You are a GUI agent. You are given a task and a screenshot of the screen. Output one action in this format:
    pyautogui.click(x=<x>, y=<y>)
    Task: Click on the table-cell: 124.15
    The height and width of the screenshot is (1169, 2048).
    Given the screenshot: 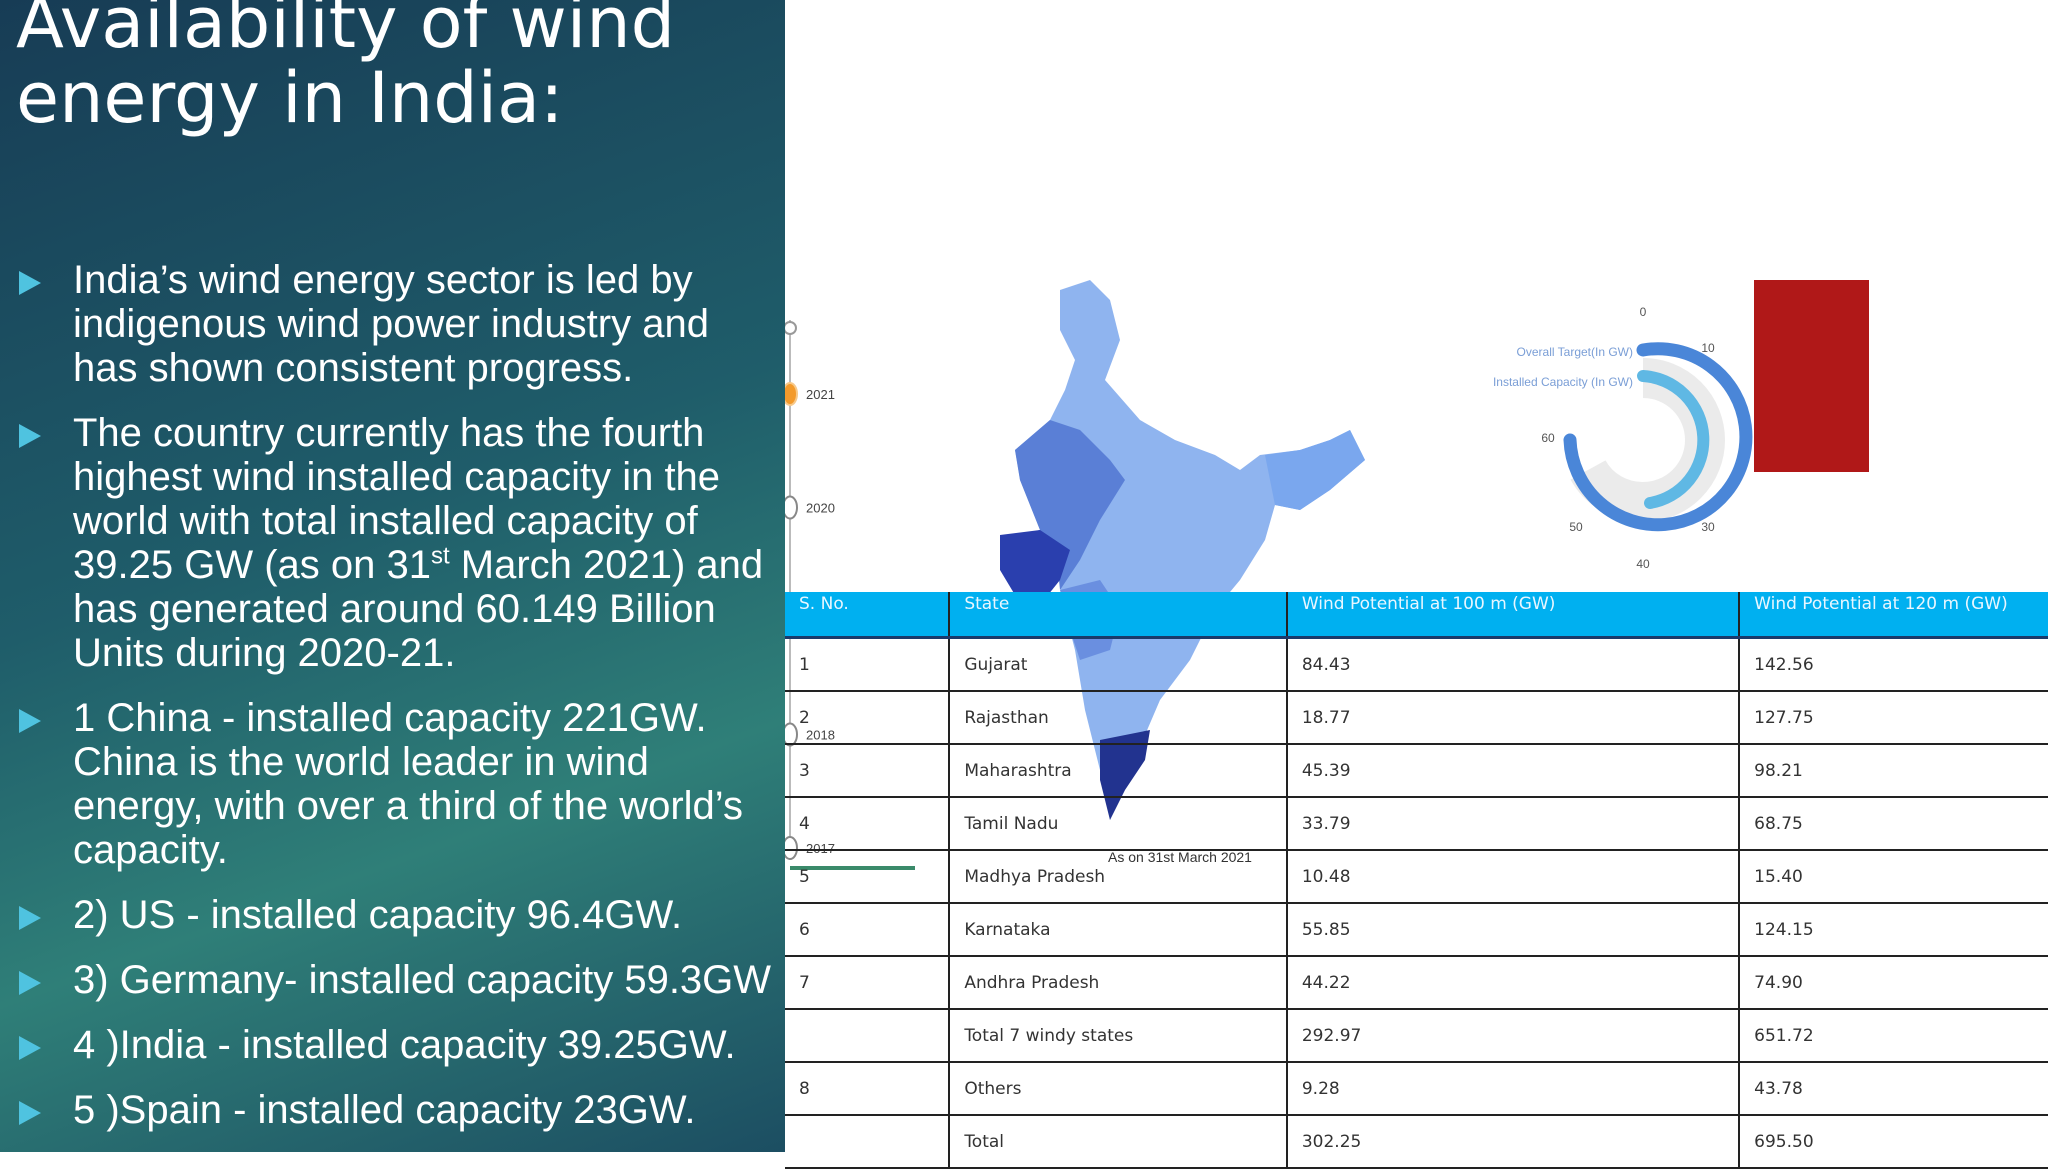 What is the action you would take?
    pyautogui.click(x=1893, y=930)
    